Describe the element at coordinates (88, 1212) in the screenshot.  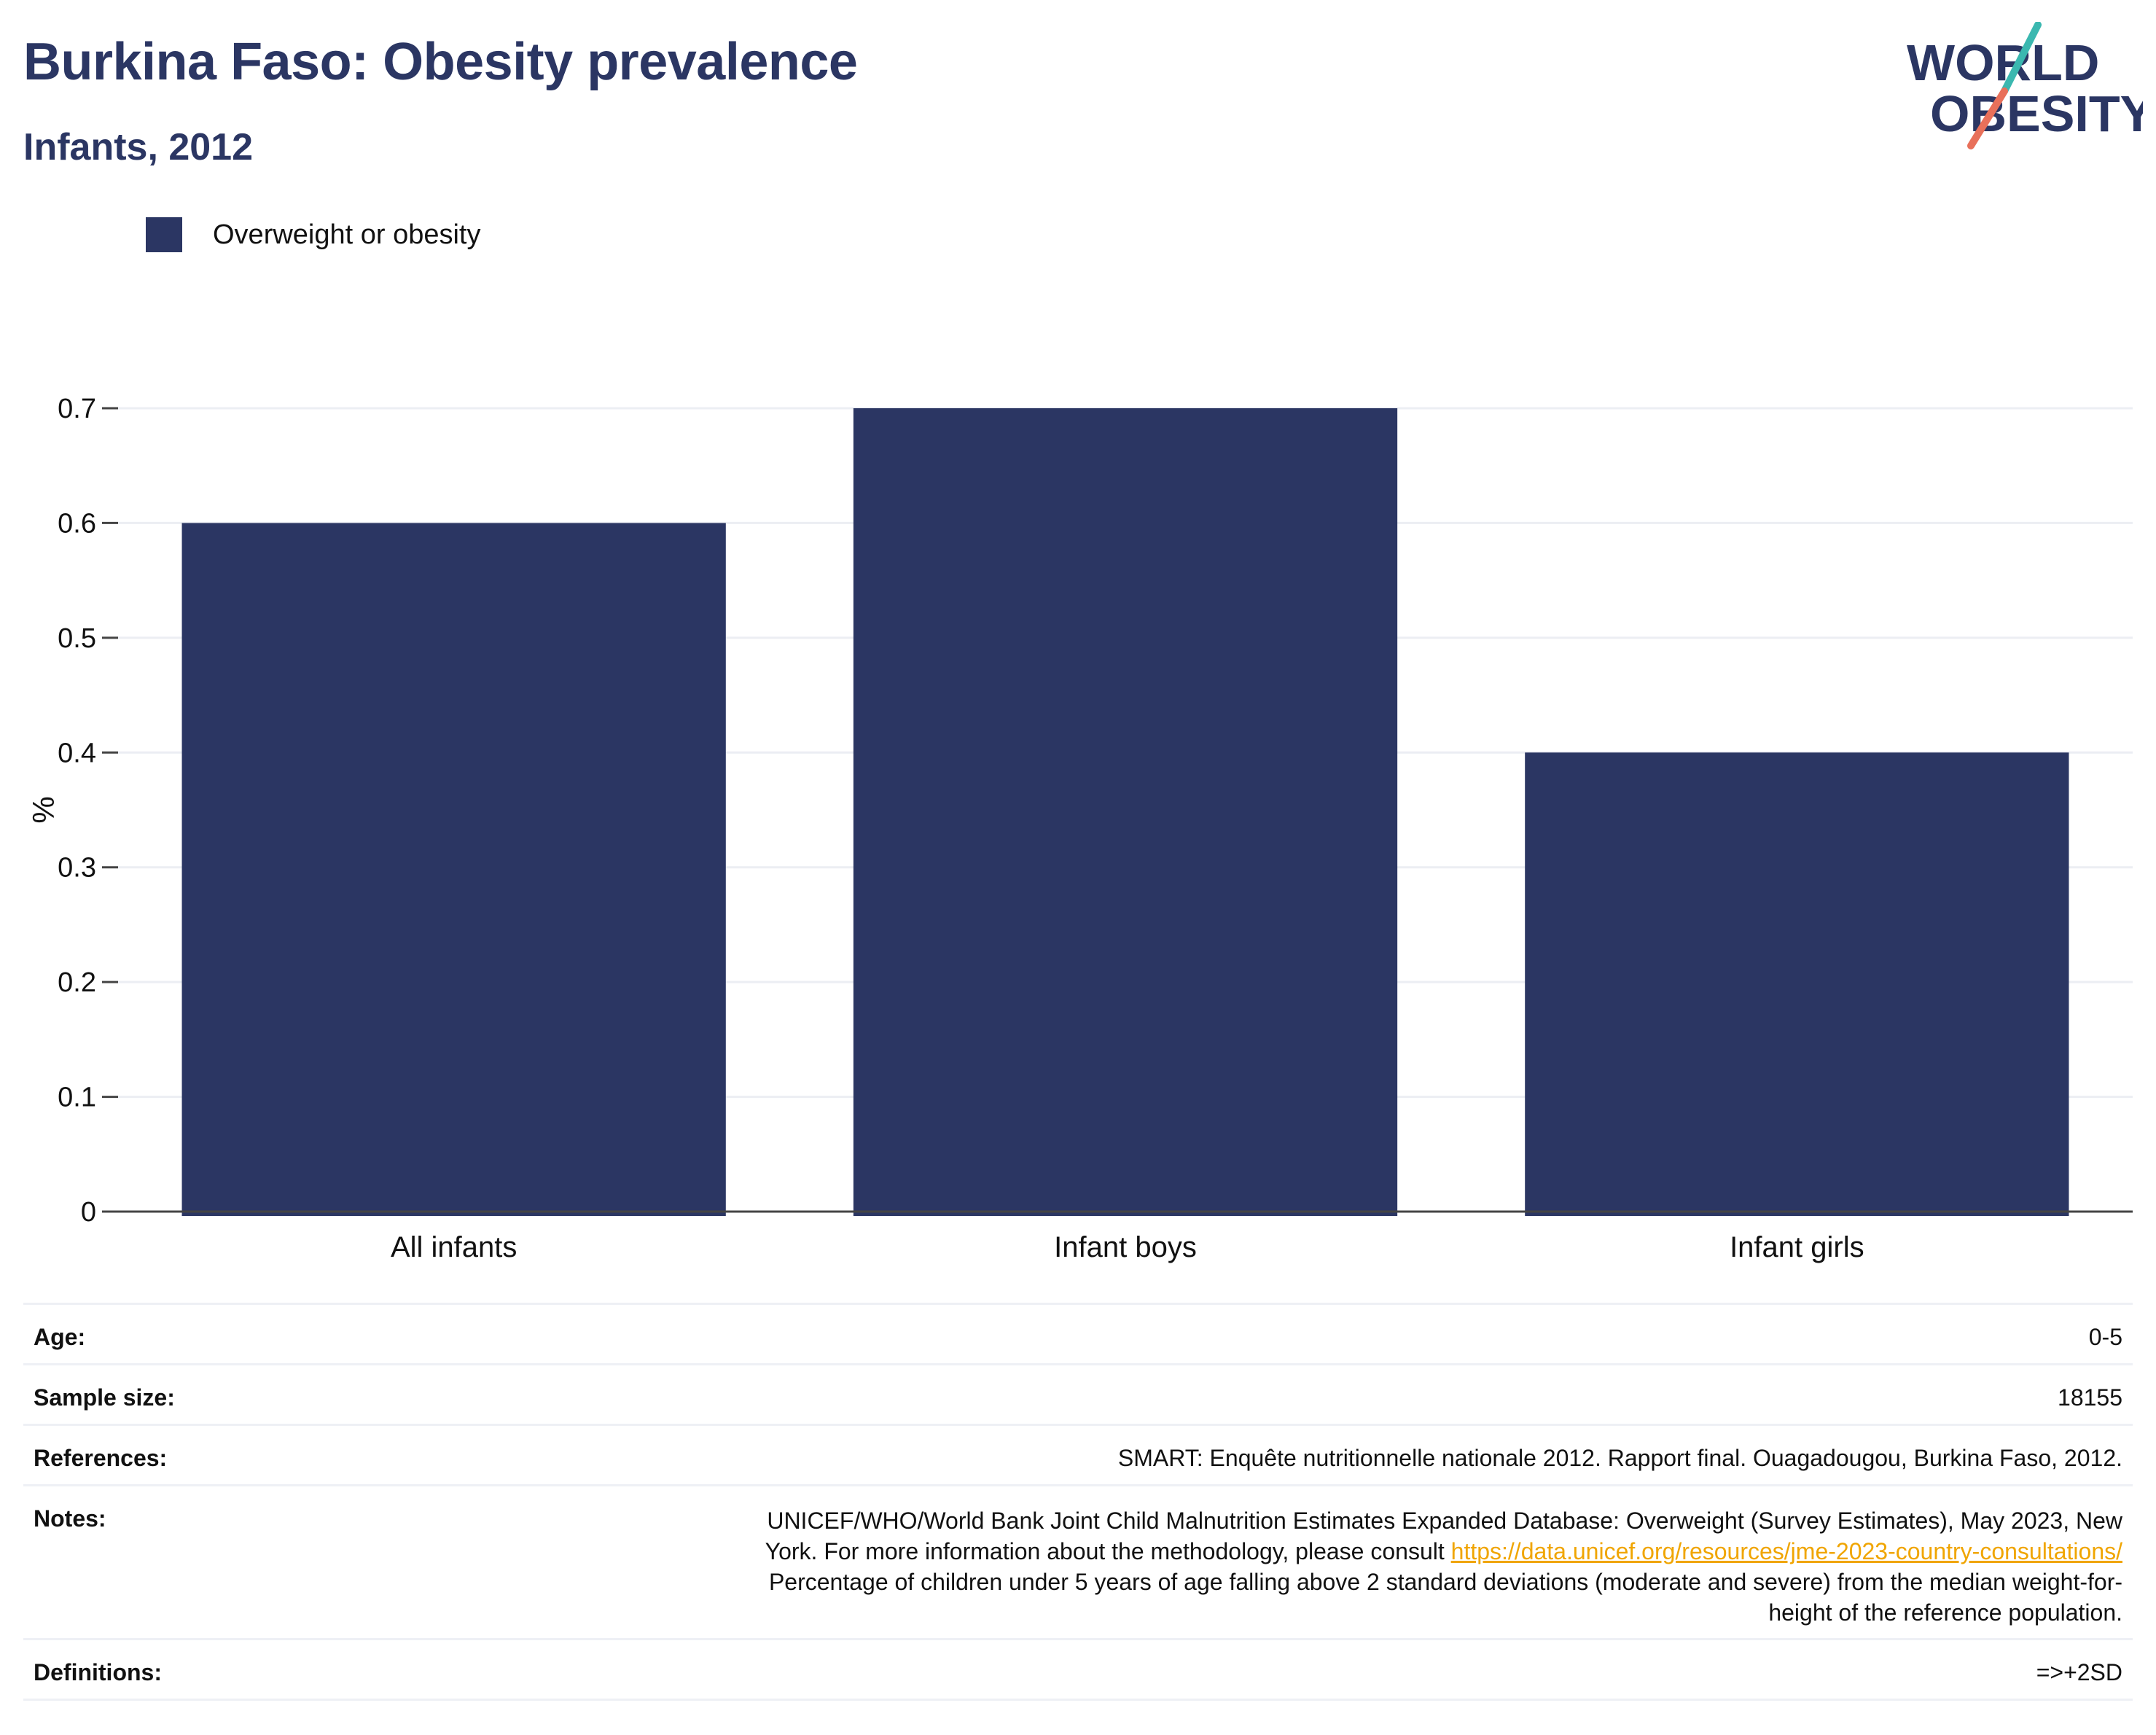
I see `y-tick-label: 0` at that location.